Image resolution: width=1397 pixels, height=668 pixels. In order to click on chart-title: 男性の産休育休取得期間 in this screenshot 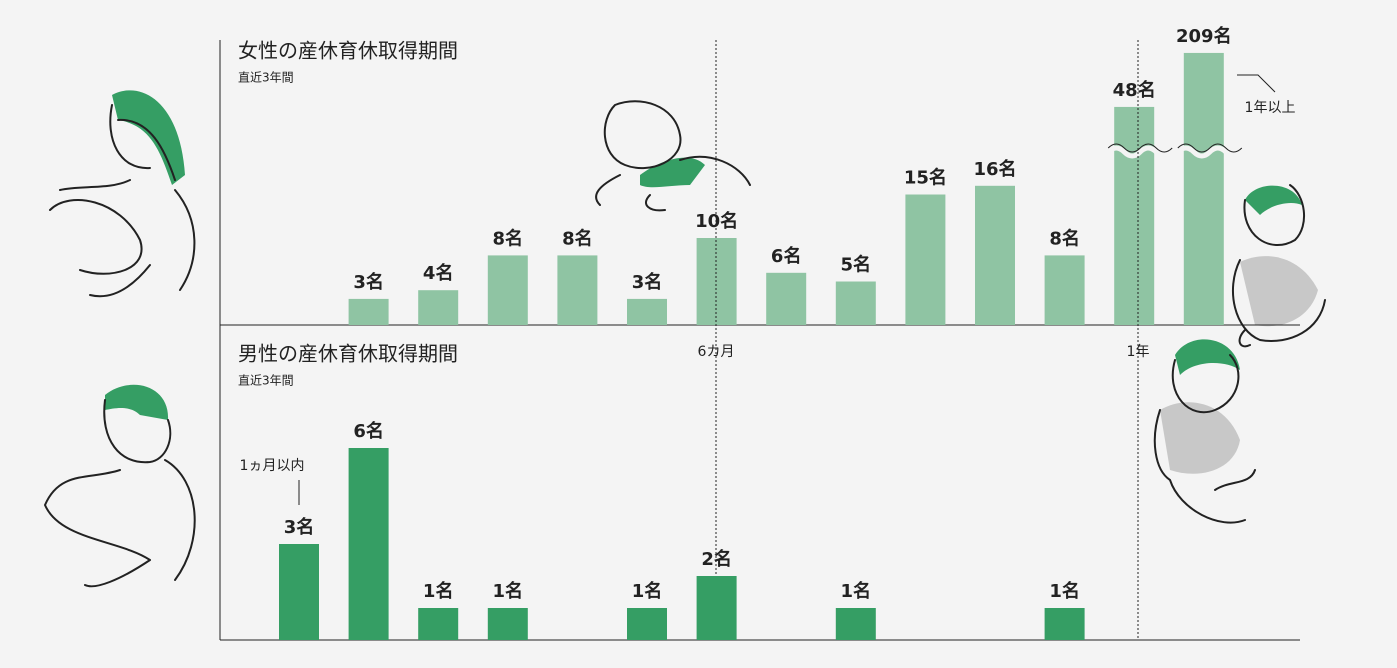, I will do `click(348, 354)`.